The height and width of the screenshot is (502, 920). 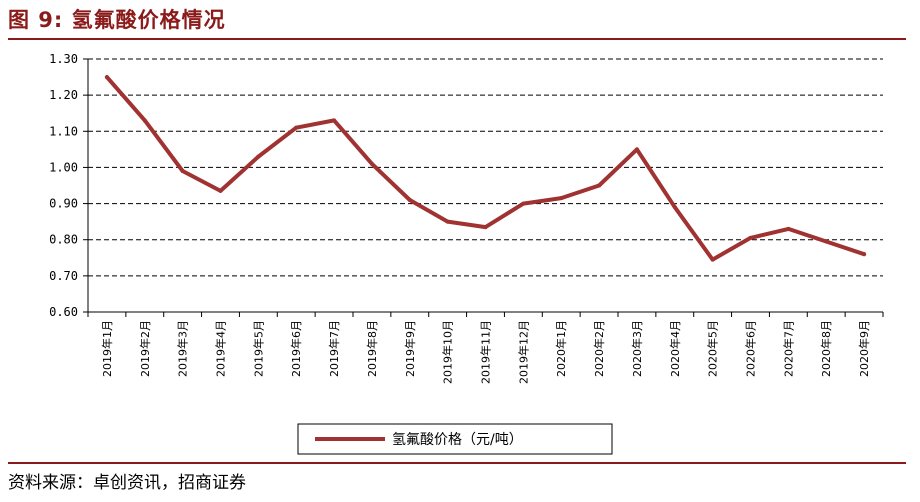 I want to click on x-tick-label: 2019年3月, so click(x=183, y=348).